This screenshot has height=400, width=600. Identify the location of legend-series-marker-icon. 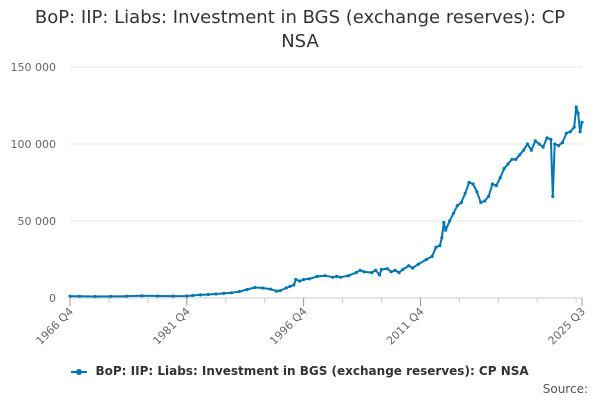
(79, 372).